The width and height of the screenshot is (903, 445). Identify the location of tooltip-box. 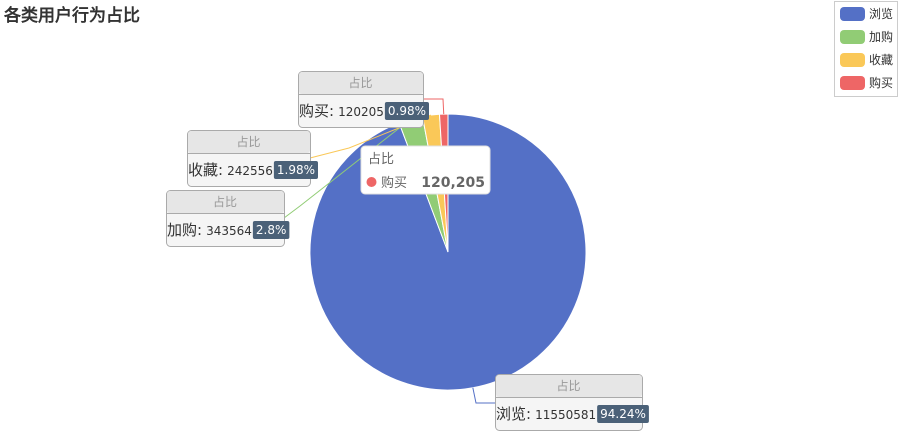
(425, 170).